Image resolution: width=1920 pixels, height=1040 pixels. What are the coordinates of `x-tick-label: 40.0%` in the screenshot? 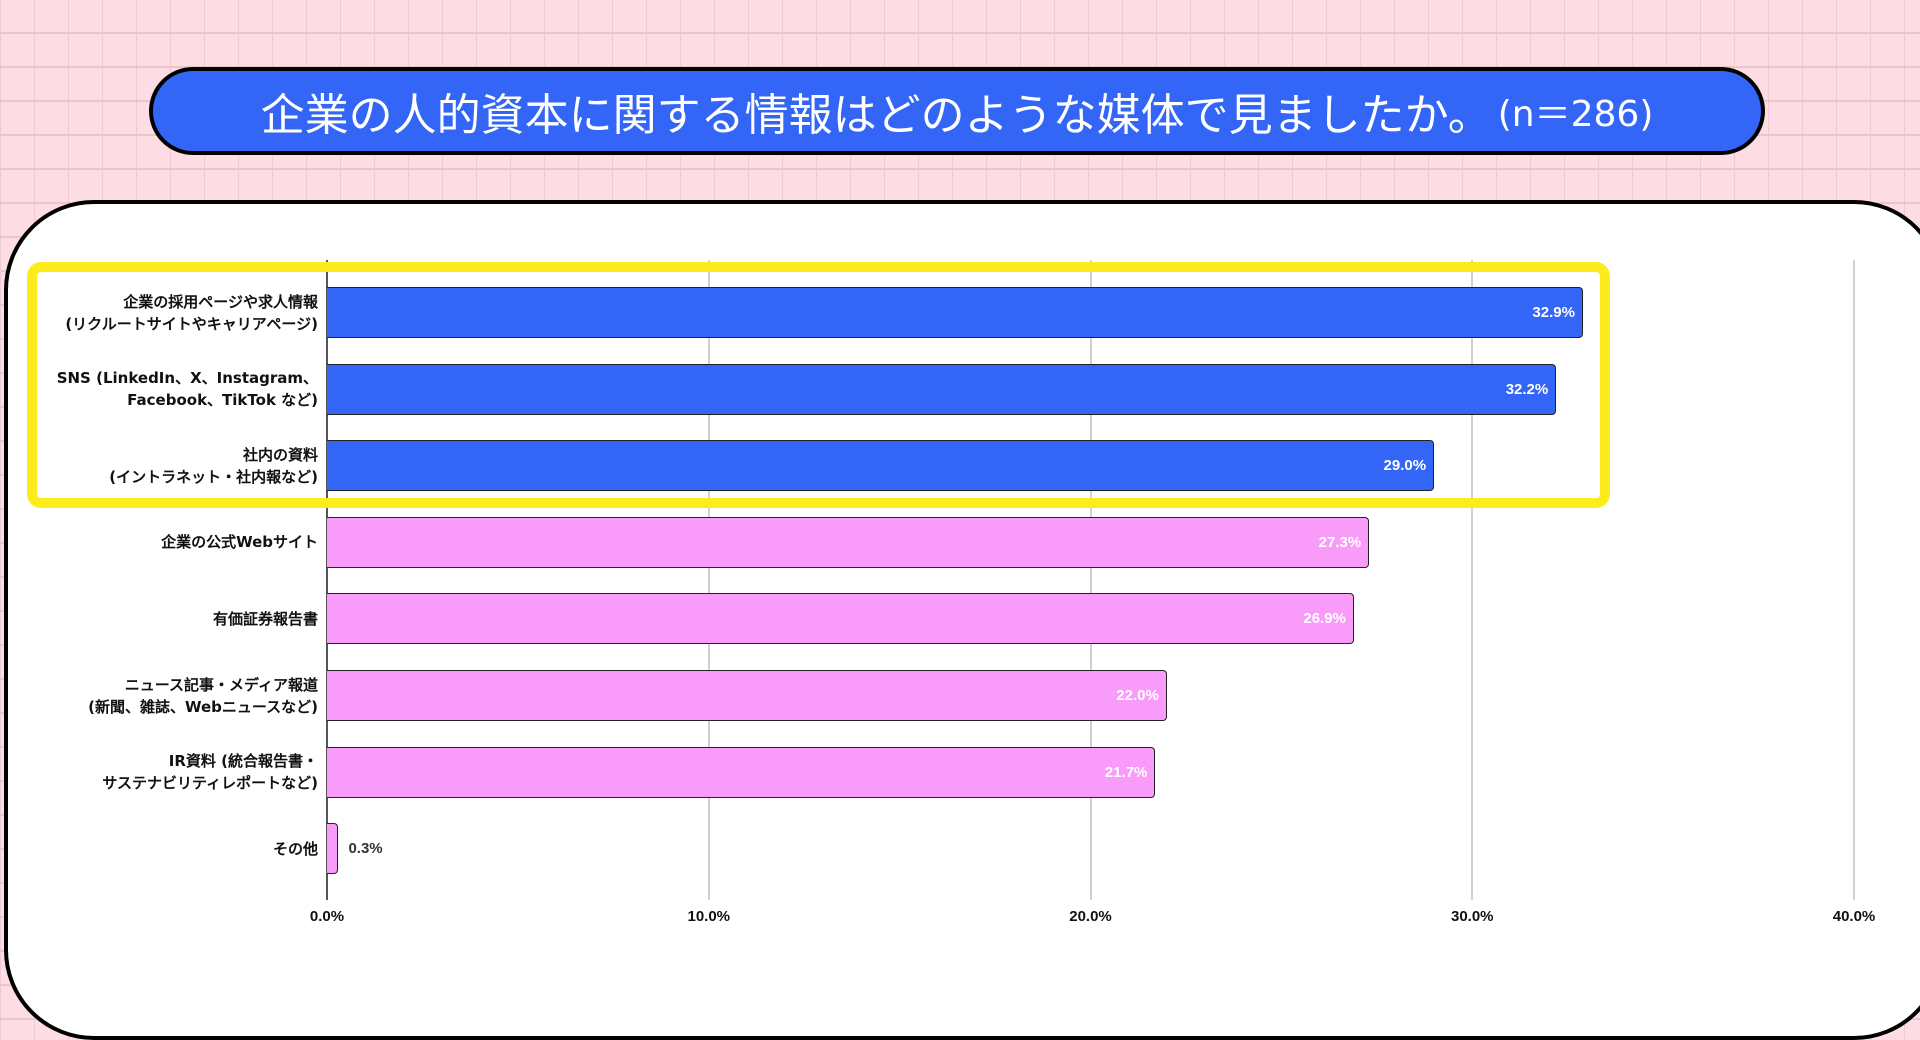 It's located at (1854, 916).